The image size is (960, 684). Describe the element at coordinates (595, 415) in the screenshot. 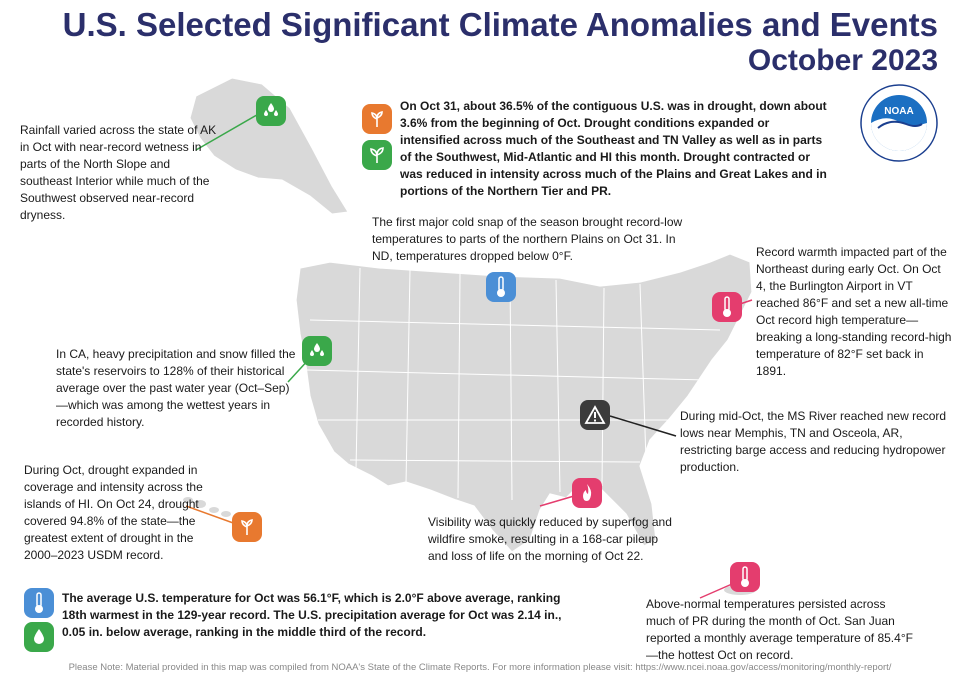

I see `warning-icon` at that location.